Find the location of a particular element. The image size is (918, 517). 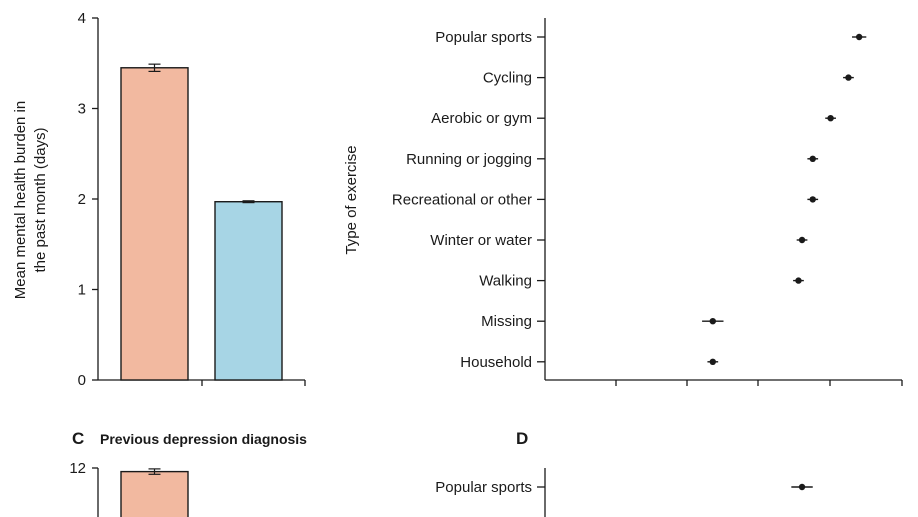

panel-b-category-label: Recreational or other is located at coordinates (462, 199).